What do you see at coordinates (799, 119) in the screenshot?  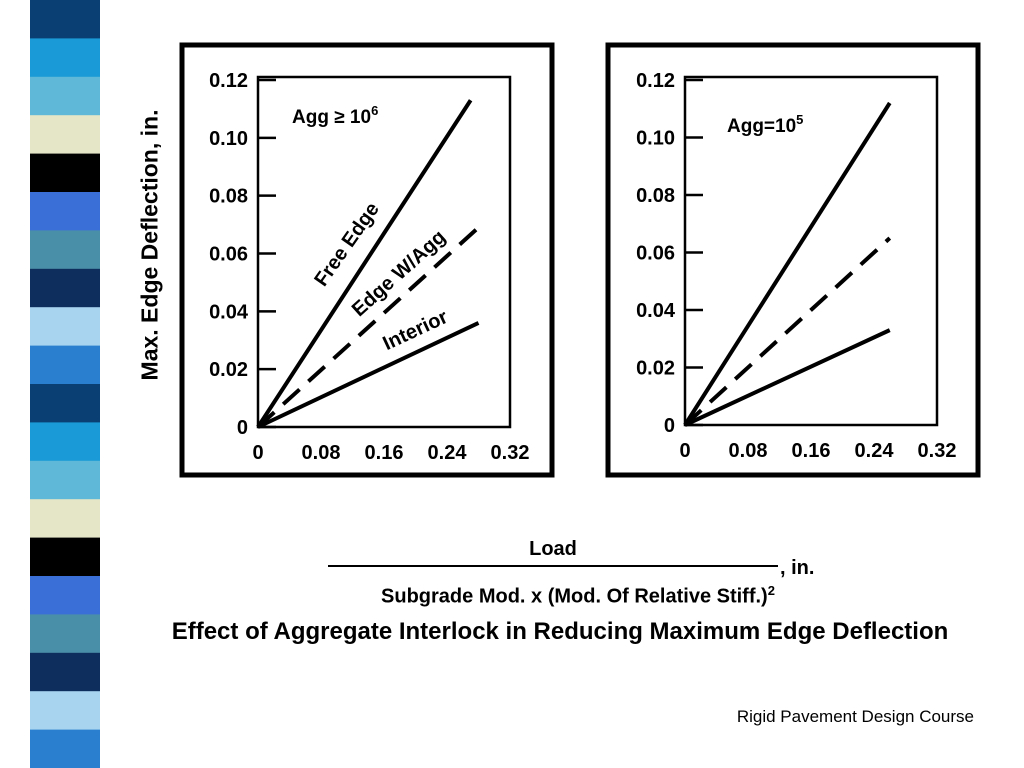 I see `annotation-exponent: 5` at bounding box center [799, 119].